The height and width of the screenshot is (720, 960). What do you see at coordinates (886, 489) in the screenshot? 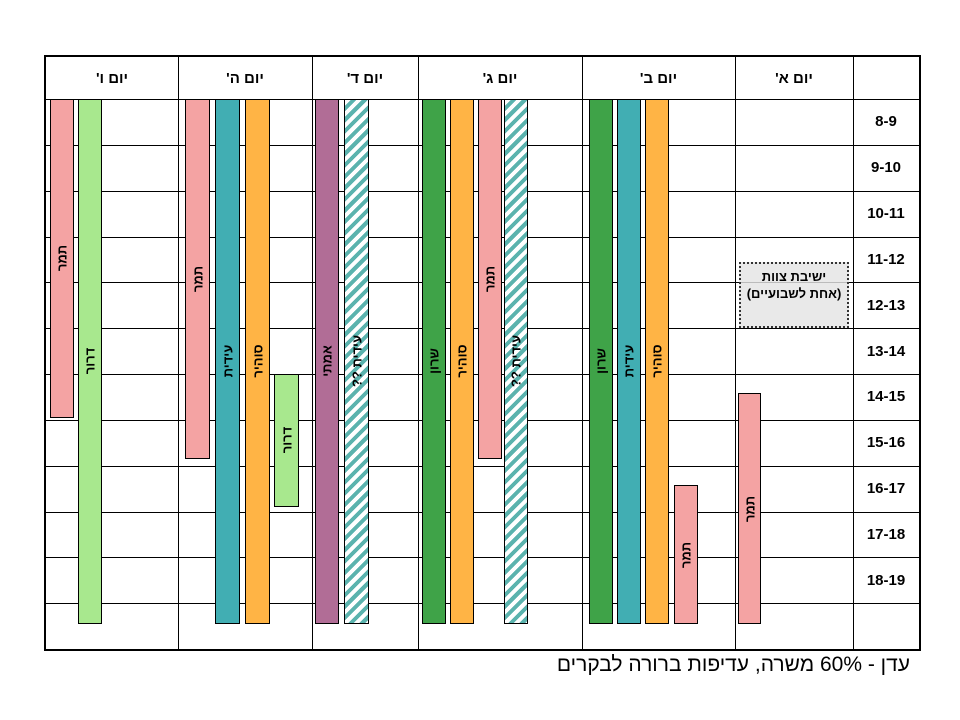
I see `time-label: 16-17` at bounding box center [886, 489].